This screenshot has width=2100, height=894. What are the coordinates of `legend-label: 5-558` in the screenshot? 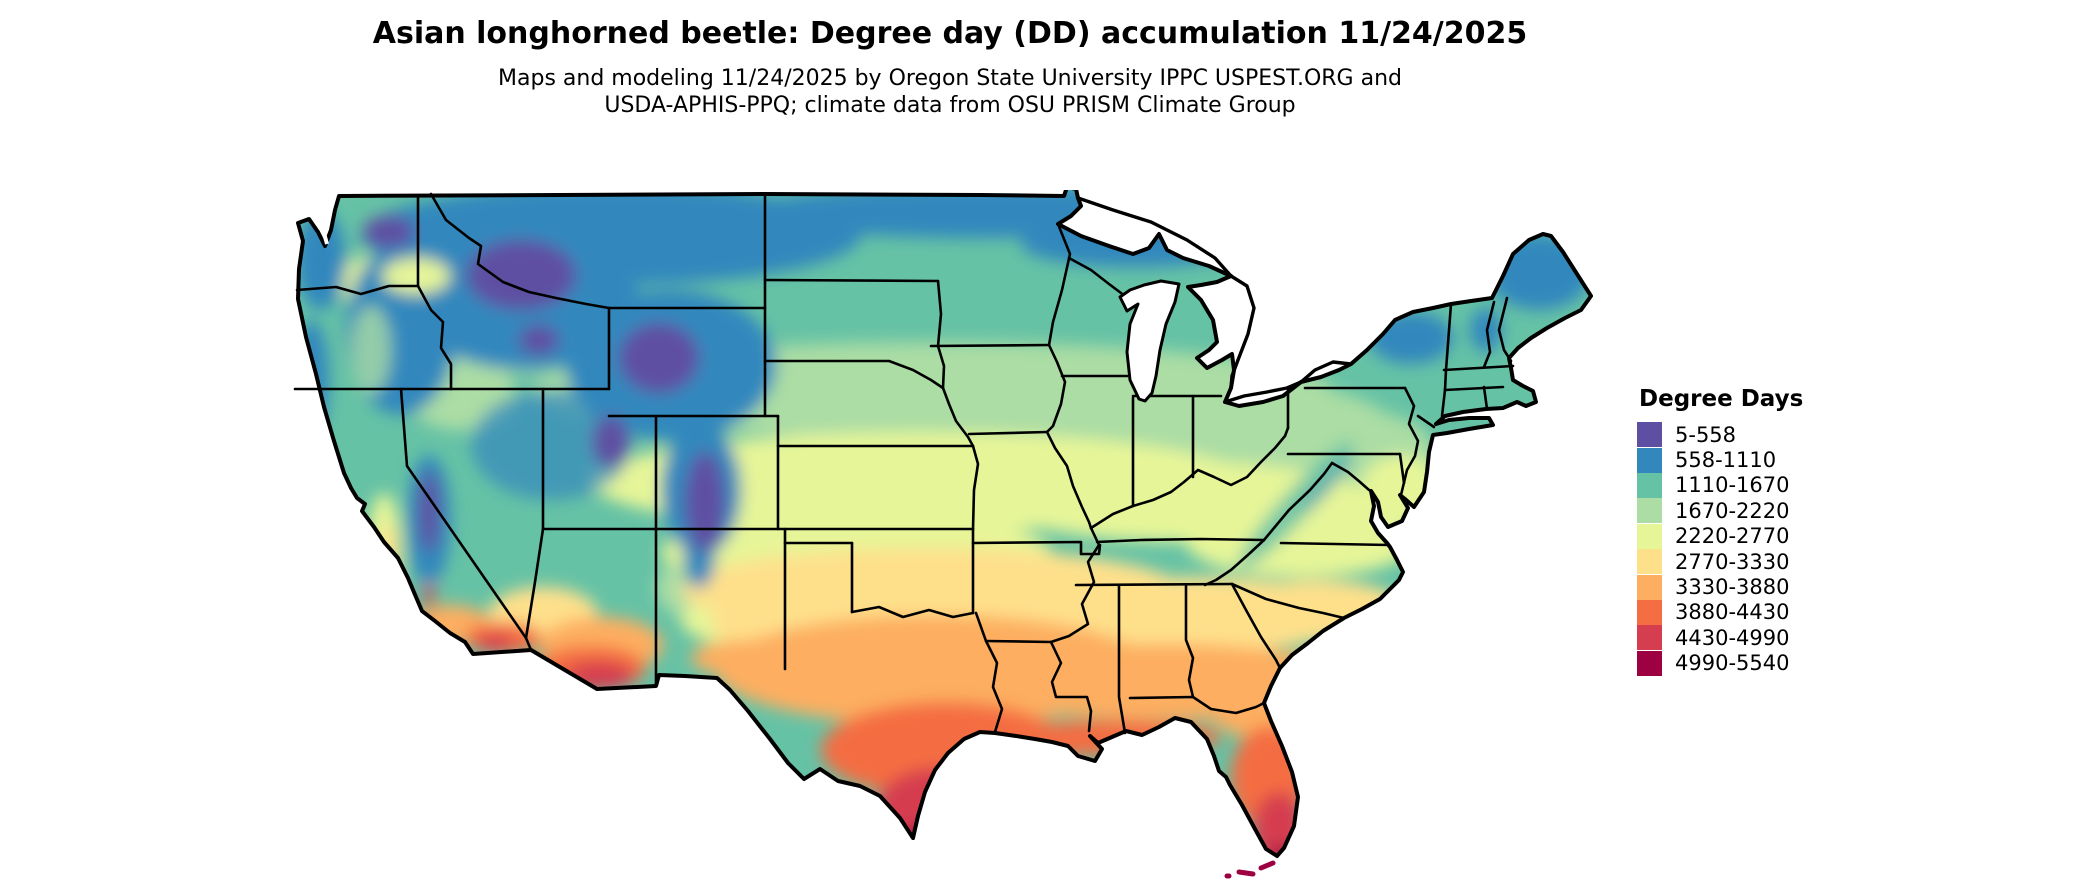 It's located at (1706, 434).